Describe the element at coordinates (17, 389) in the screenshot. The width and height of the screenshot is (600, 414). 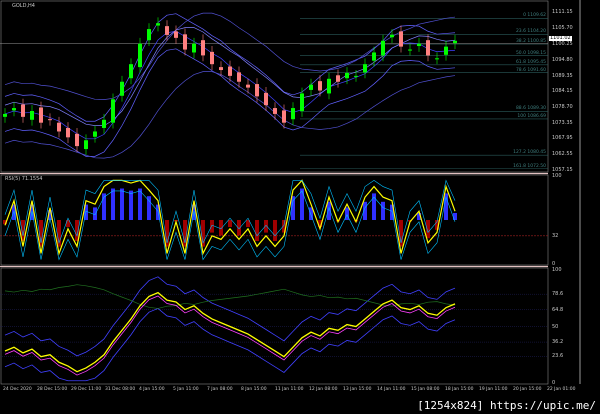
I see `time-axis-label: 24 Dec 2020` at that location.